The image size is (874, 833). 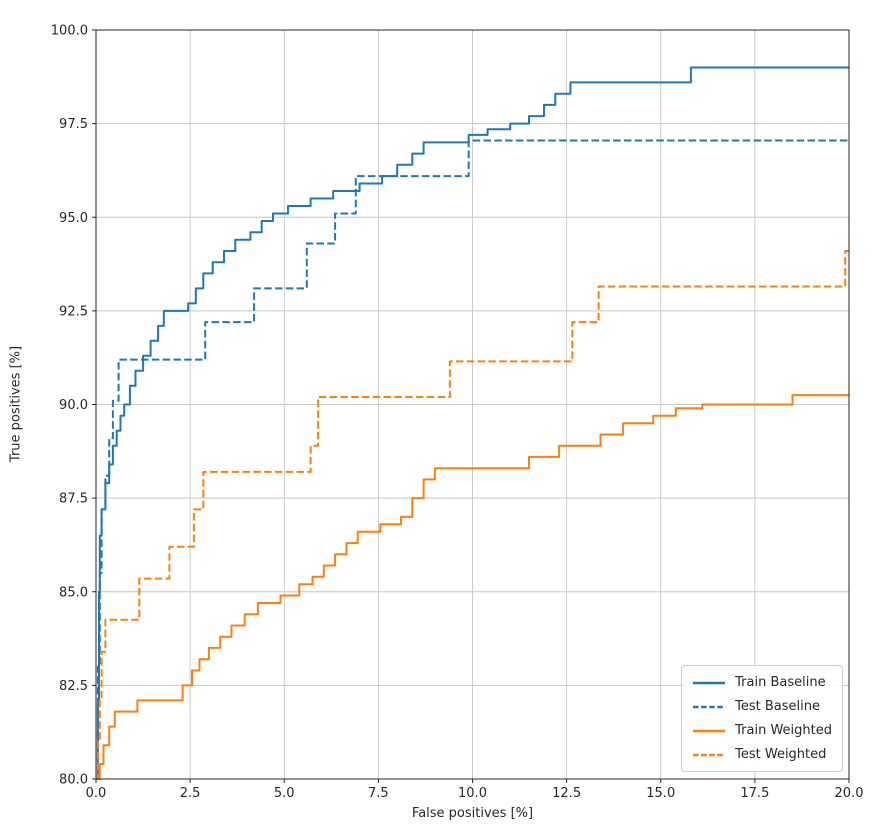 What do you see at coordinates (780, 682) in the screenshot?
I see `legend-label: Train Baseline` at bounding box center [780, 682].